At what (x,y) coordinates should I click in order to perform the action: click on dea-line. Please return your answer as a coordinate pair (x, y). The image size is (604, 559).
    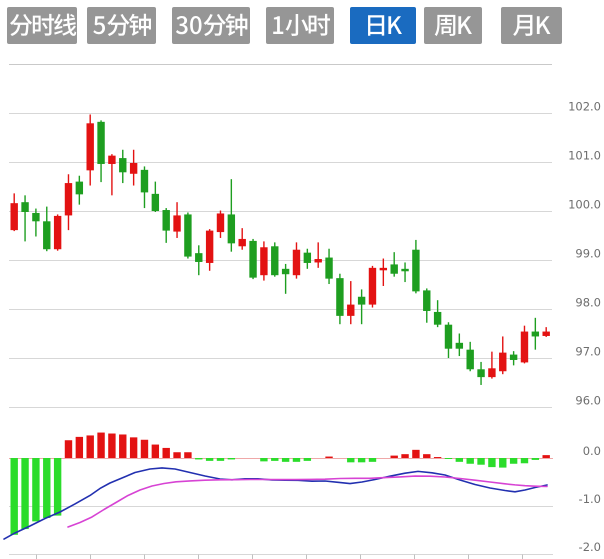
    Looking at the image, I should click on (307, 501).